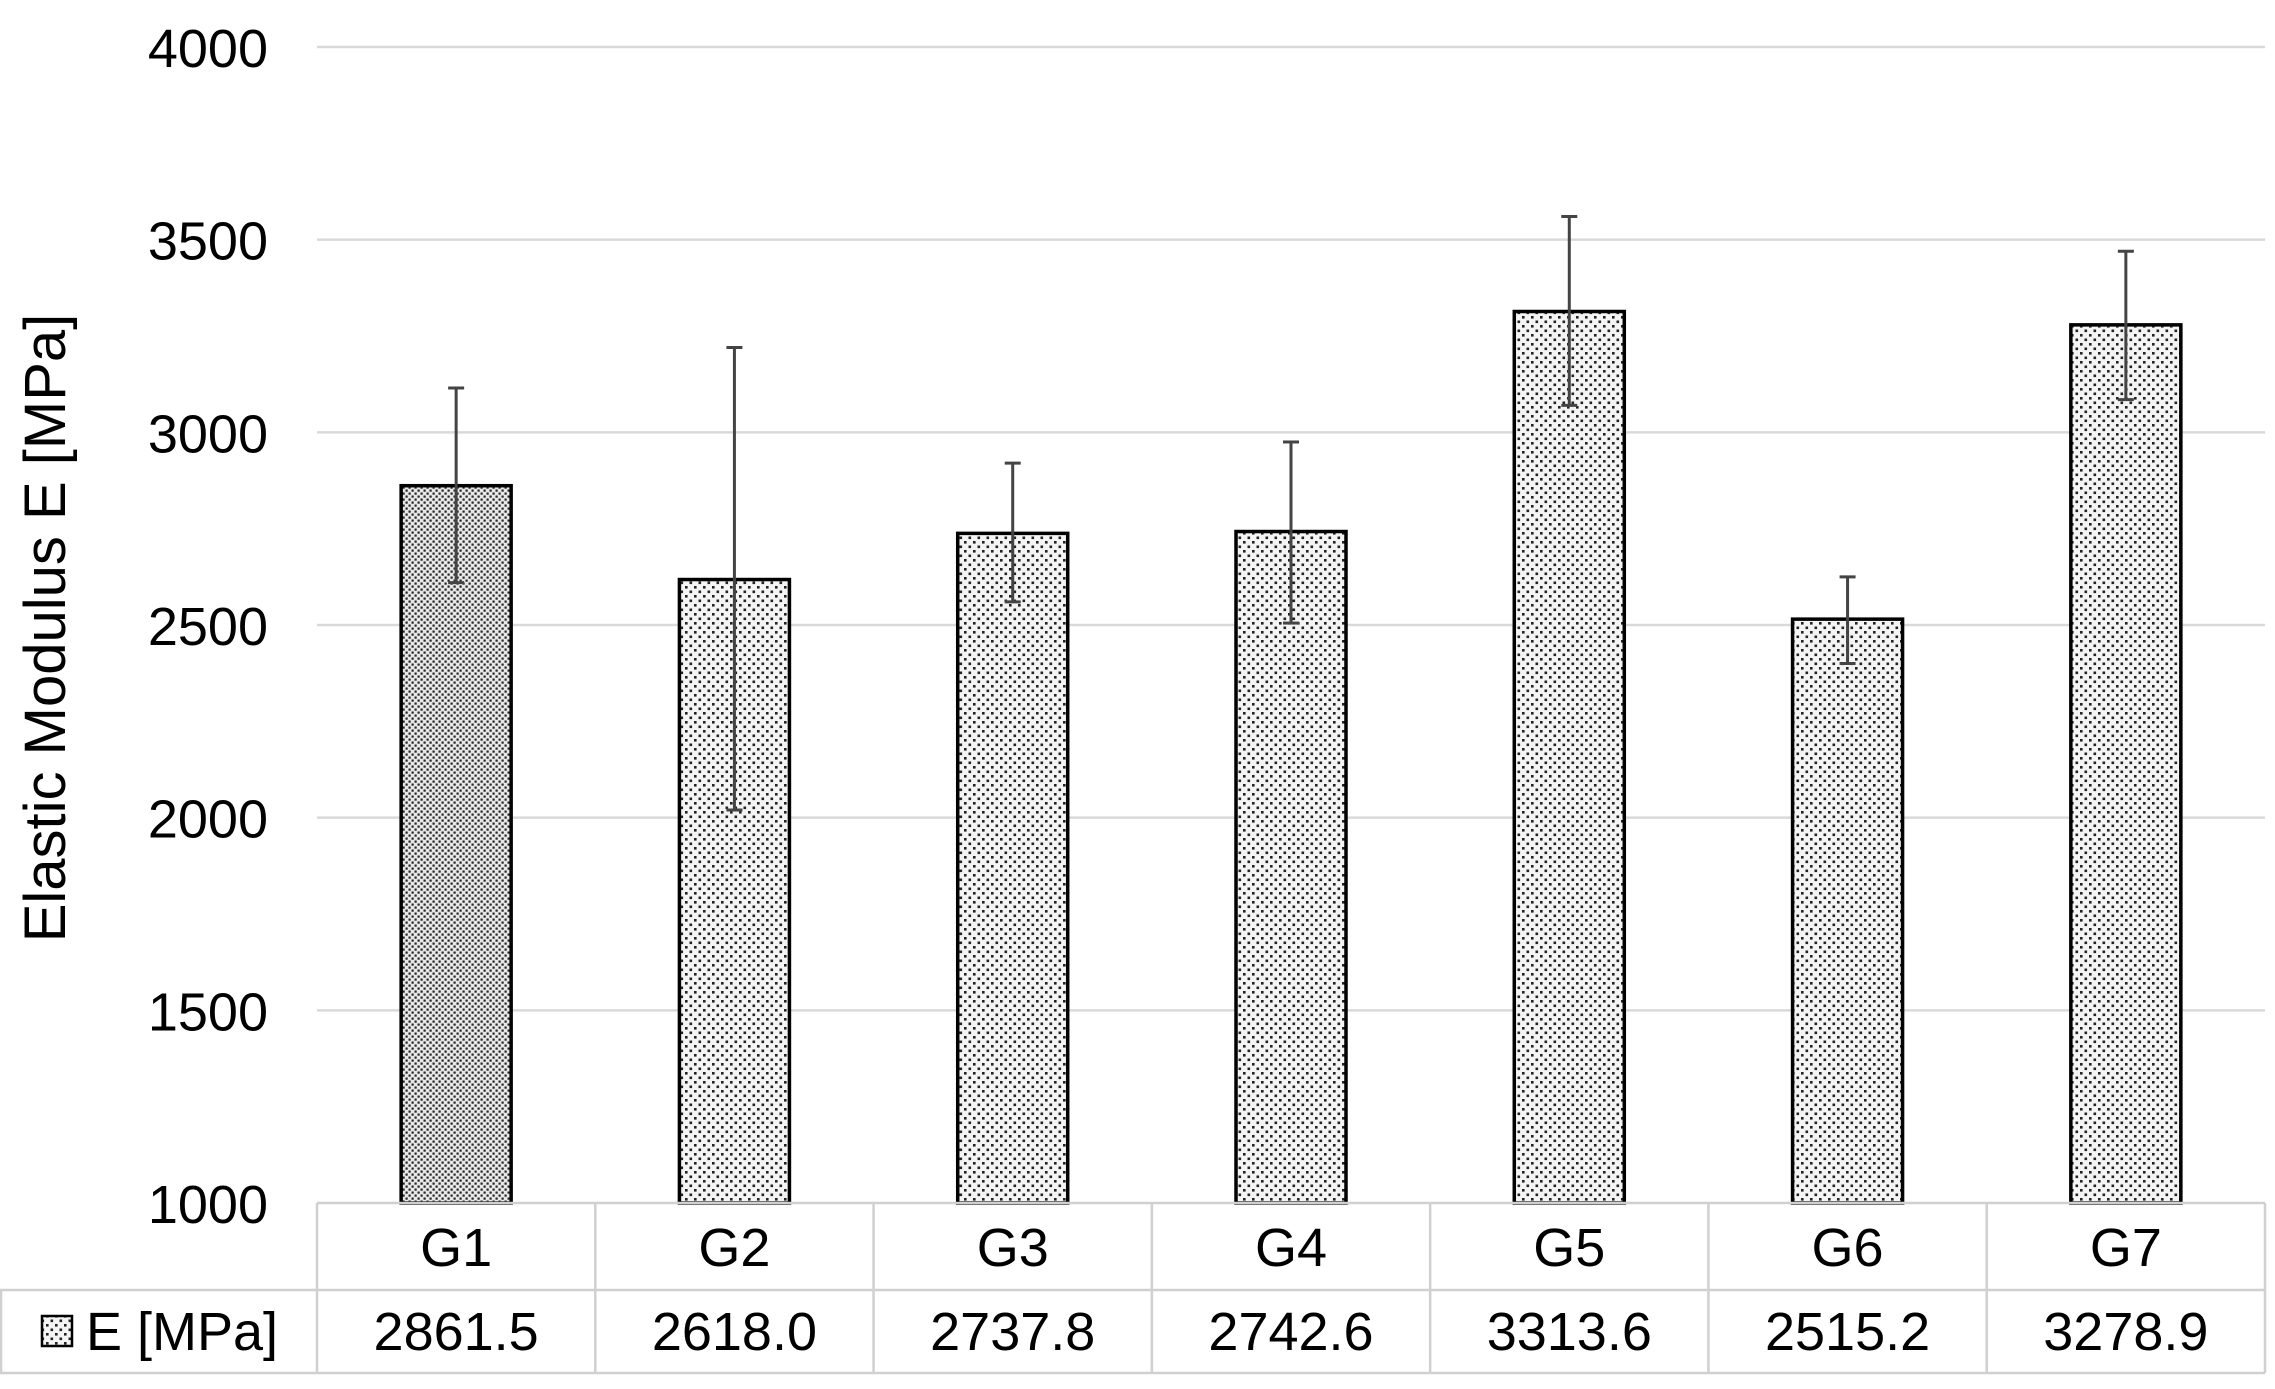 This screenshot has width=2275, height=1389. Describe the element at coordinates (208, 1012) in the screenshot. I see `y-tick-label: 1500` at that location.